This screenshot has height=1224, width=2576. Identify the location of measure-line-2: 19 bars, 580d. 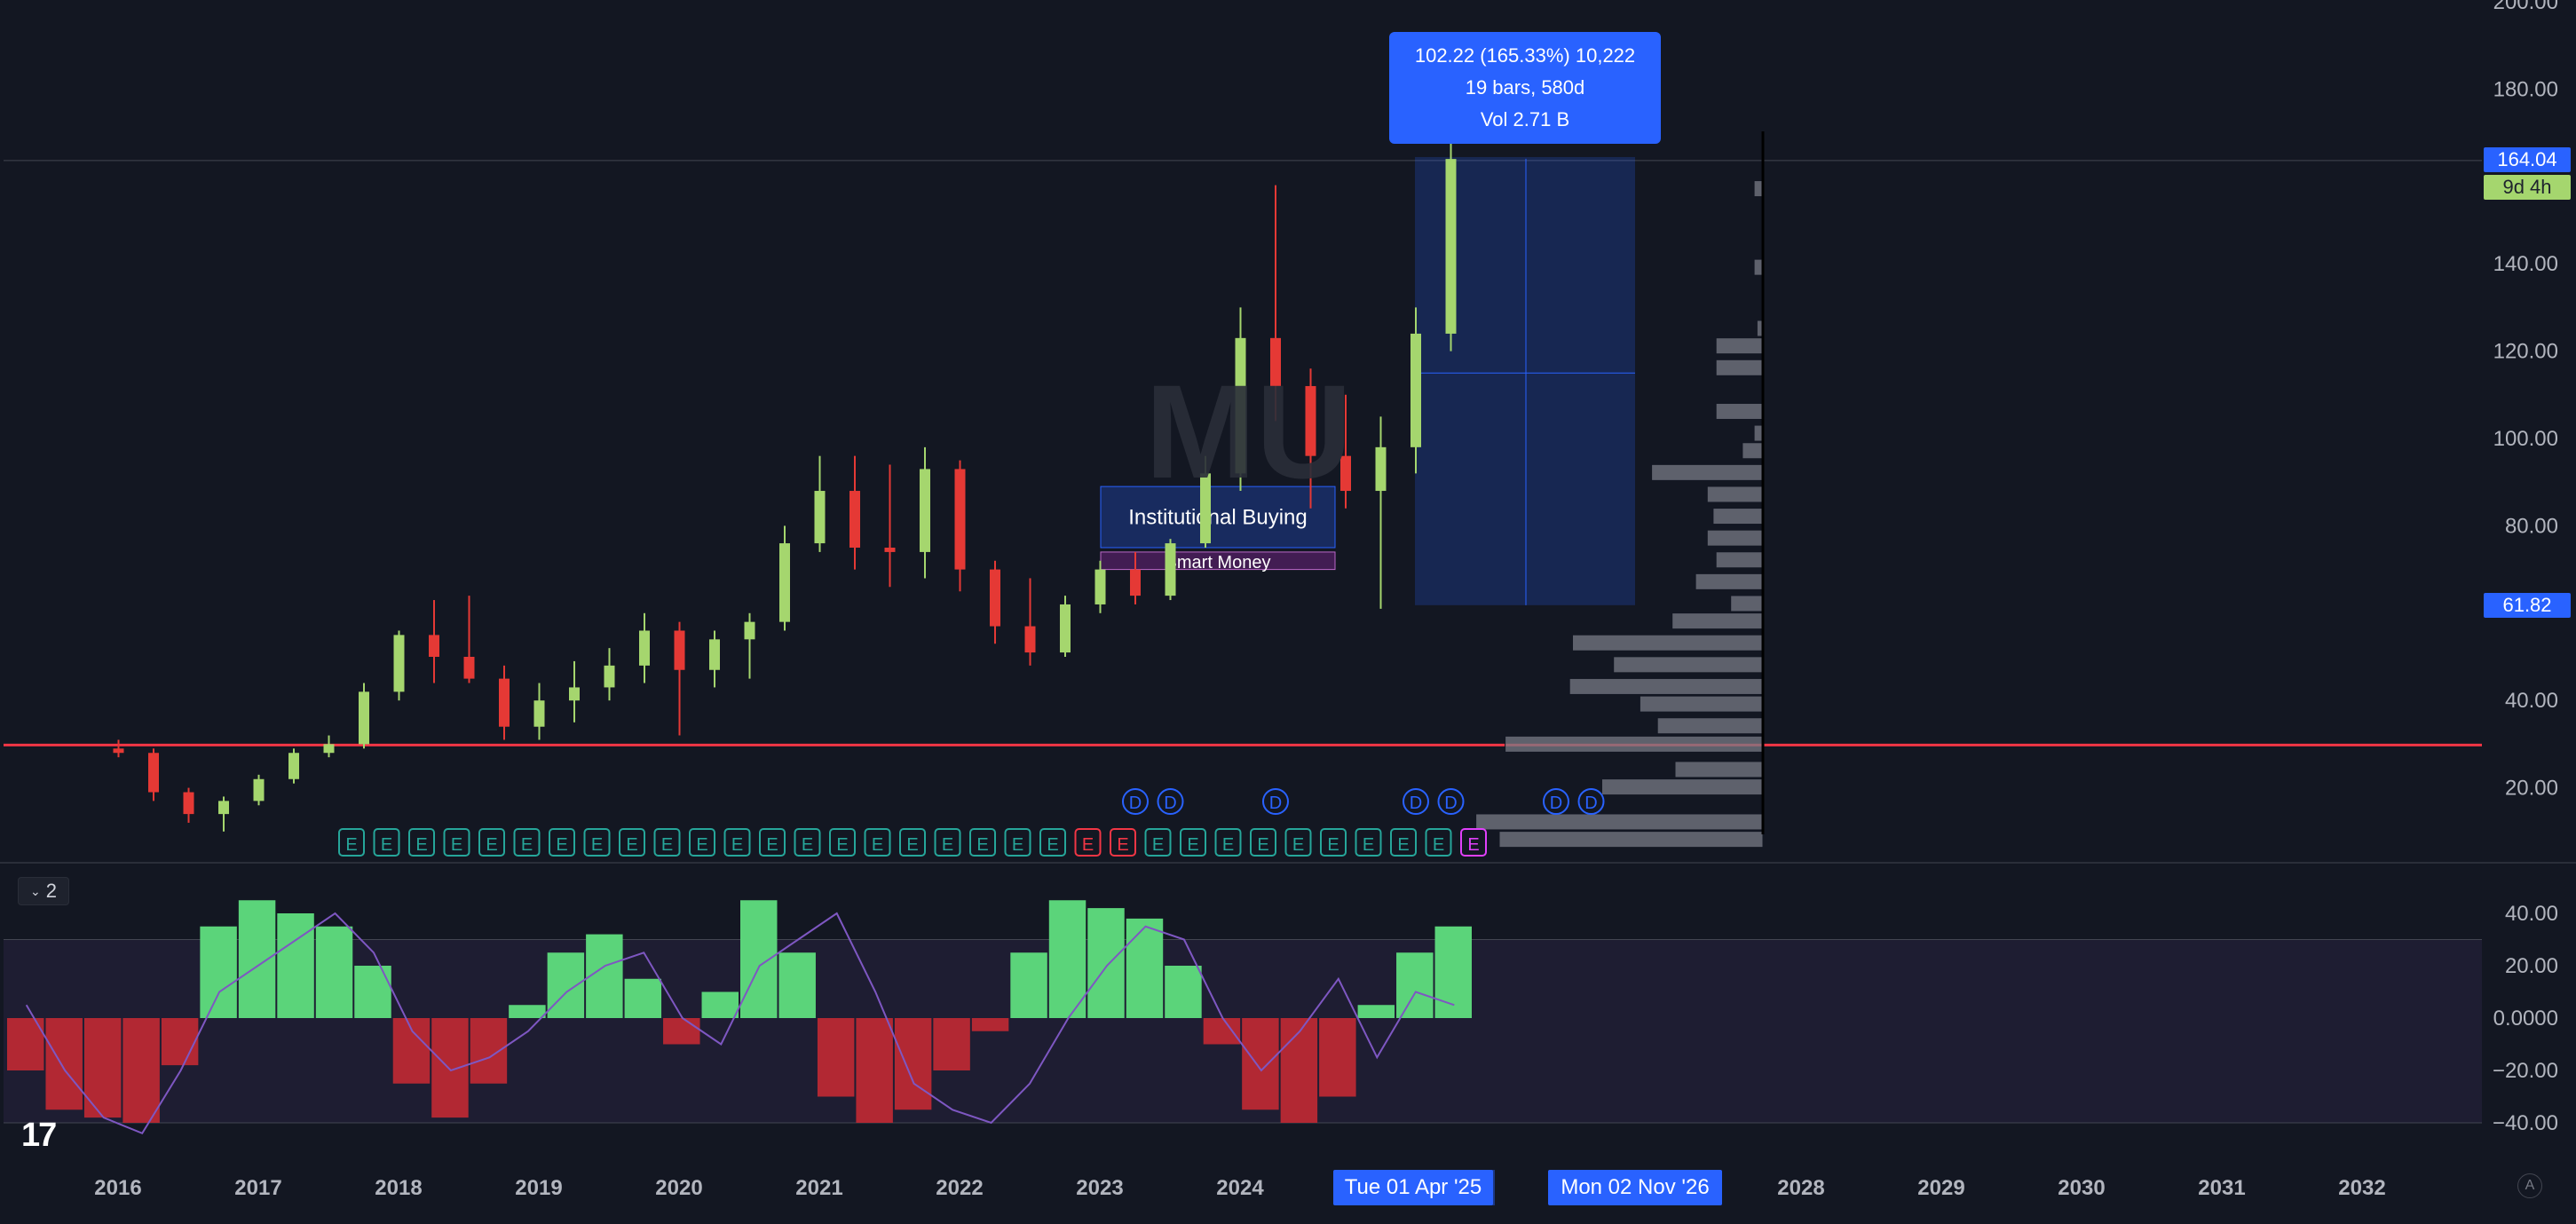
(1525, 87).